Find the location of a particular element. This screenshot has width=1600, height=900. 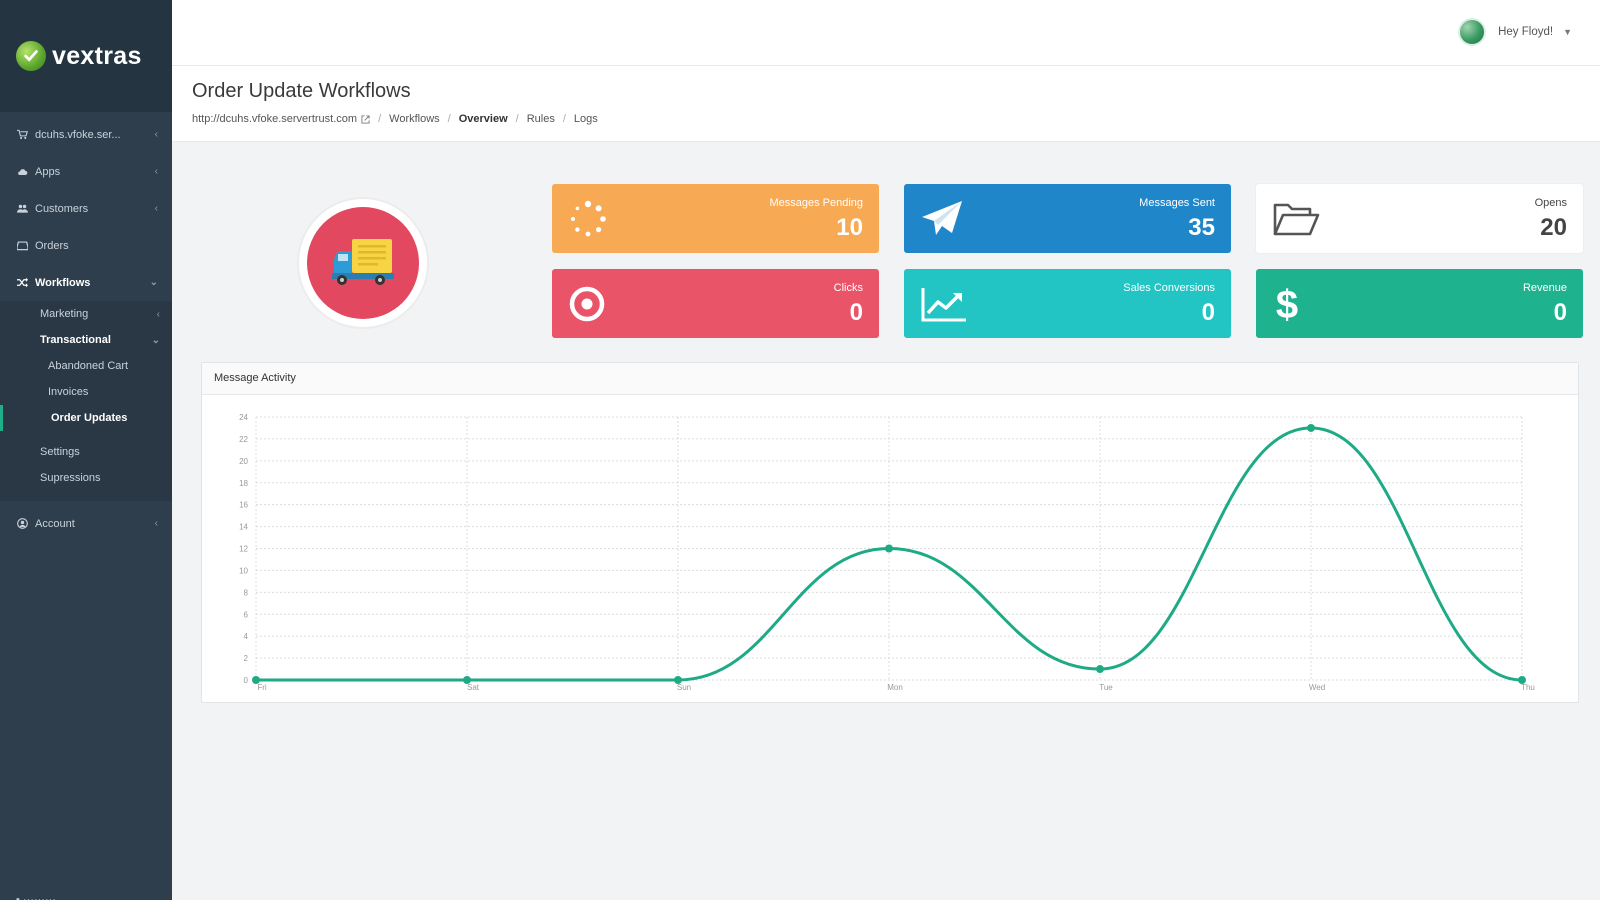

sidebar-item-account: Account ‹ is located at coordinates (86, 523).